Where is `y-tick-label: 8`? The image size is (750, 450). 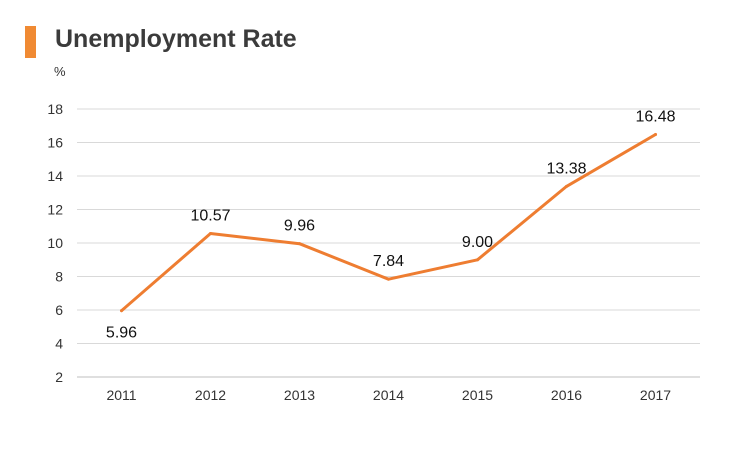 y-tick-label: 8 is located at coordinates (59, 277).